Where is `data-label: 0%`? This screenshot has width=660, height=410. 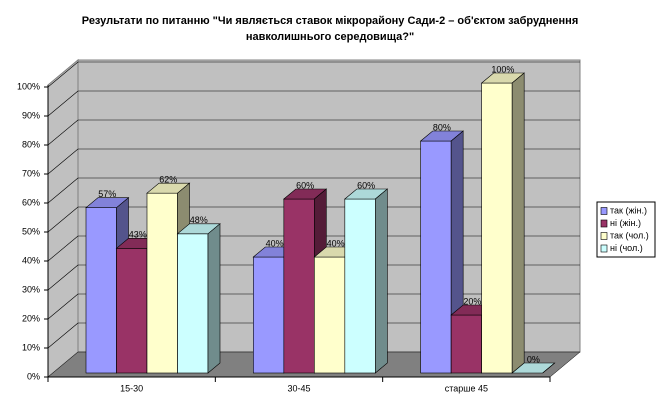
data-label: 0% is located at coordinates (533, 359).